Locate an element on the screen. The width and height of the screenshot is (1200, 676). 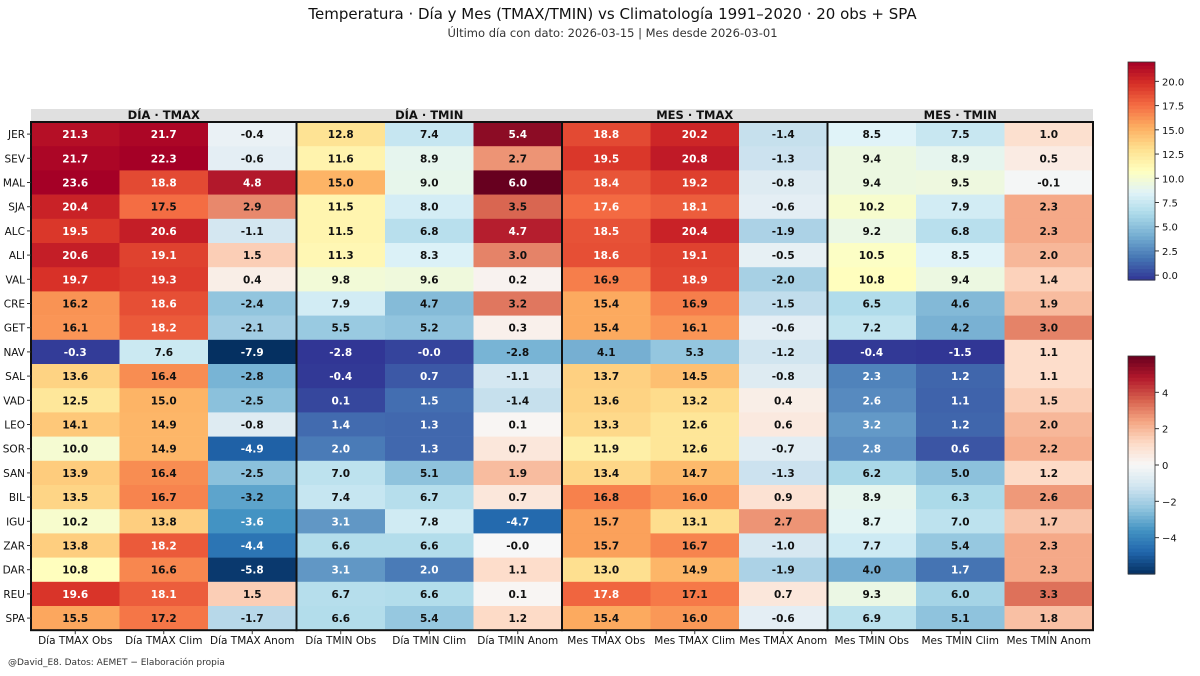
cell-value-label: 8.5 is located at coordinates (871, 135).